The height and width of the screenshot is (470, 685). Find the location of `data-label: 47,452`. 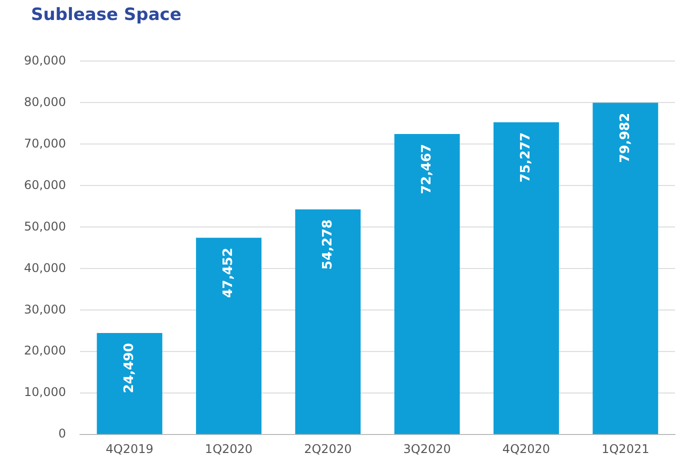

data-label: 47,452 is located at coordinates (228, 273).